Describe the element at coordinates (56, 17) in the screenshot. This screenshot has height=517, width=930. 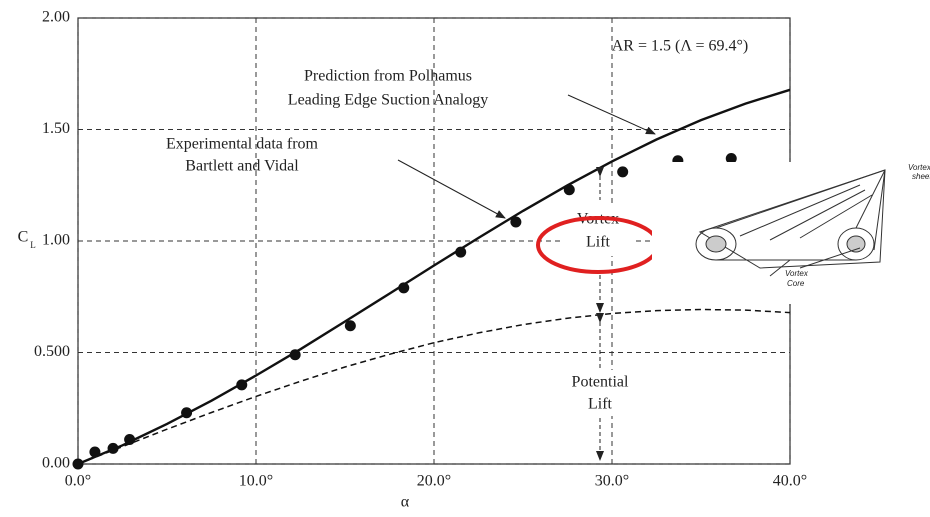
I see `y-tick-label: 2.00` at that location.